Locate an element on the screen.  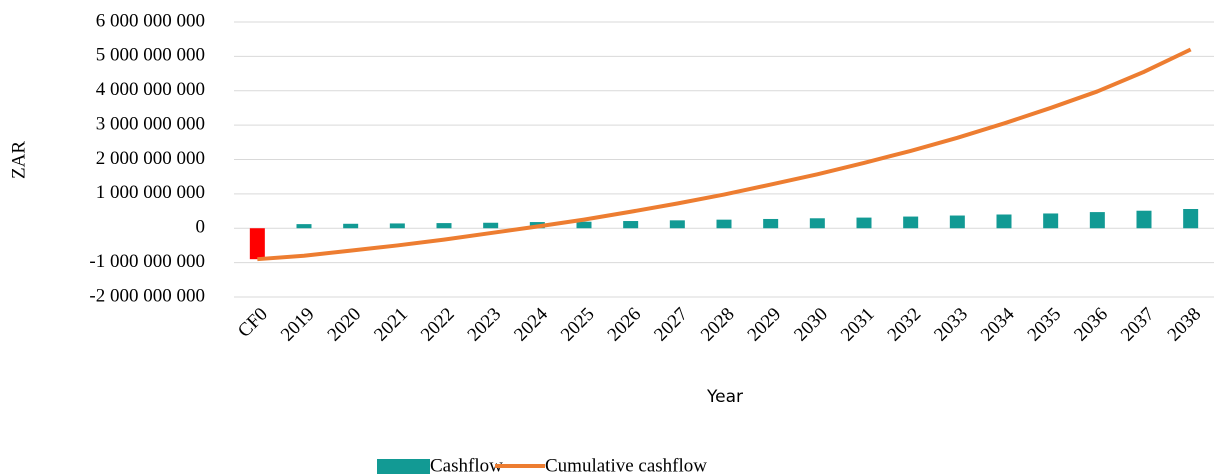
x-tick-label: 2020 is located at coordinates (345, 325).